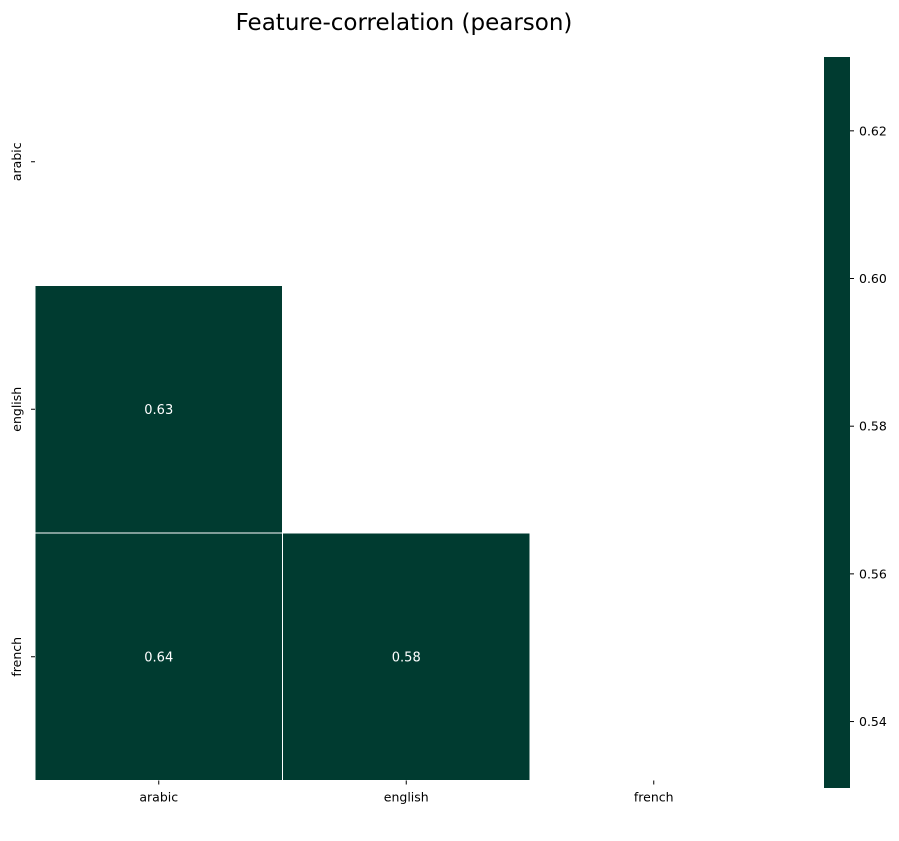 The height and width of the screenshot is (841, 899). Describe the element at coordinates (873, 721) in the screenshot. I see `colorbar-tick-label: 0.54` at that location.